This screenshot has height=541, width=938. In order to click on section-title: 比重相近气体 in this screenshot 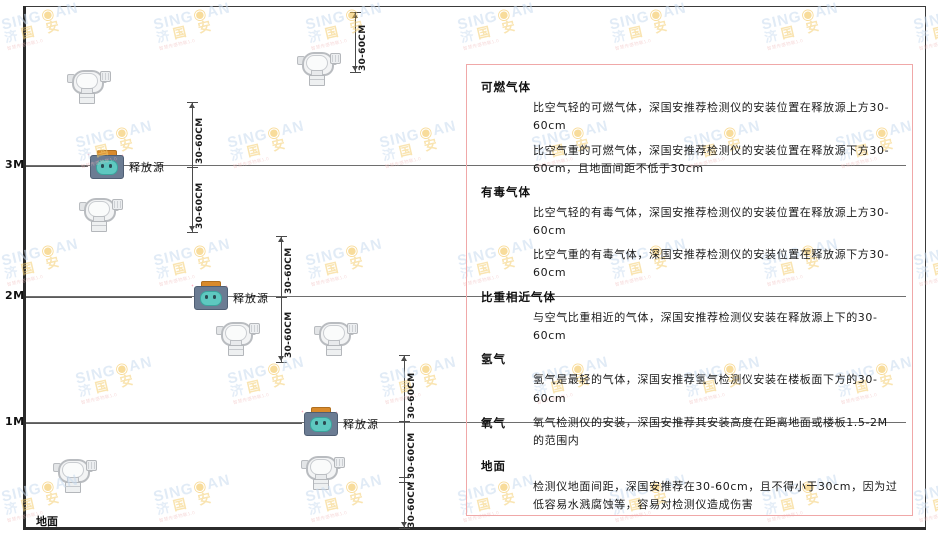, I will do `click(518, 296)`.